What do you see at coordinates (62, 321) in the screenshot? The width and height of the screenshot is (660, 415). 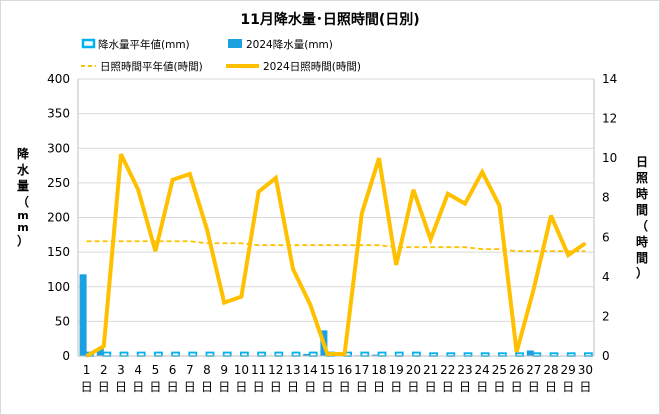 I see `y-left-tick-label: 50` at bounding box center [62, 321].